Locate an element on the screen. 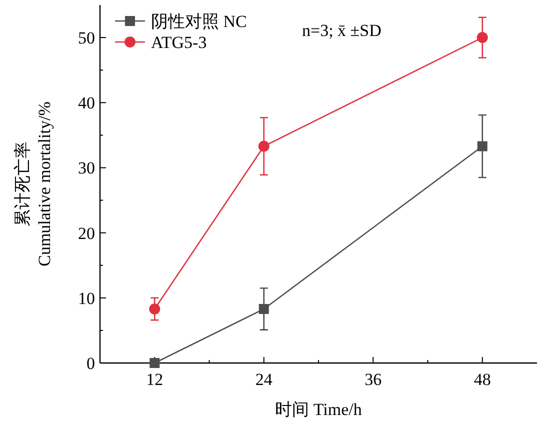 The width and height of the screenshot is (544, 425). x-tick-label: 36 is located at coordinates (373, 379).